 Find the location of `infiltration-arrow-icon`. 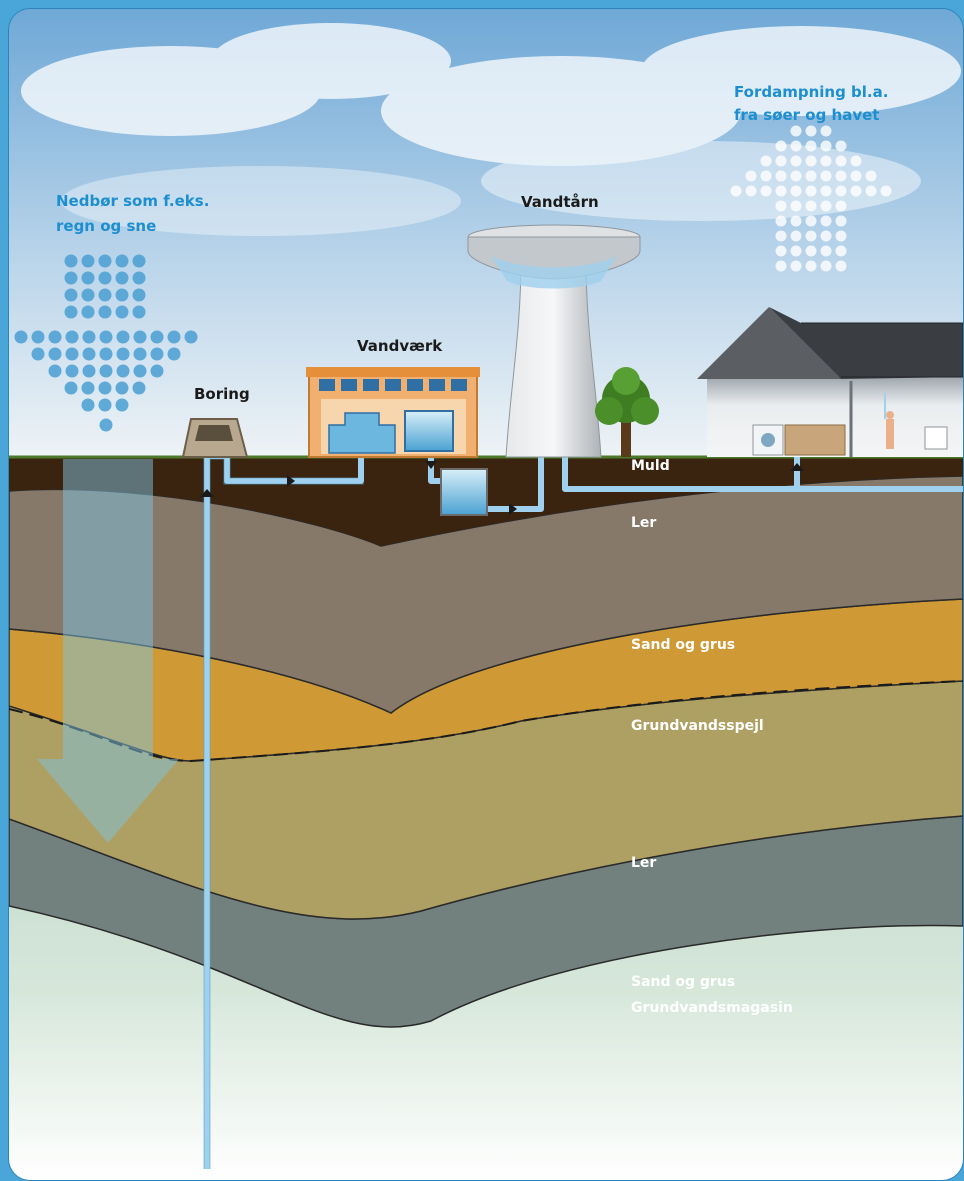

infiltration-arrow-icon is located at coordinates (108, 651).